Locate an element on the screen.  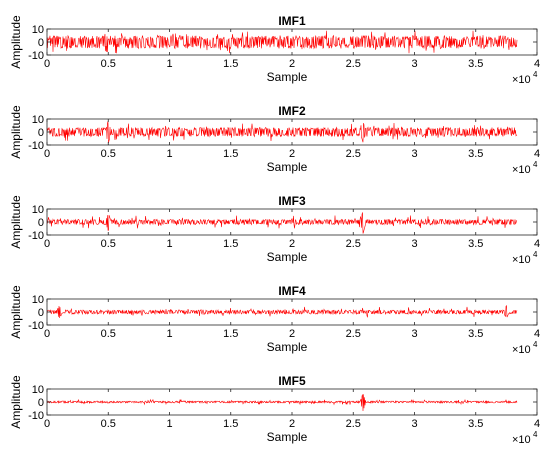
subplot-title: IMF1 is located at coordinates (292, 21).